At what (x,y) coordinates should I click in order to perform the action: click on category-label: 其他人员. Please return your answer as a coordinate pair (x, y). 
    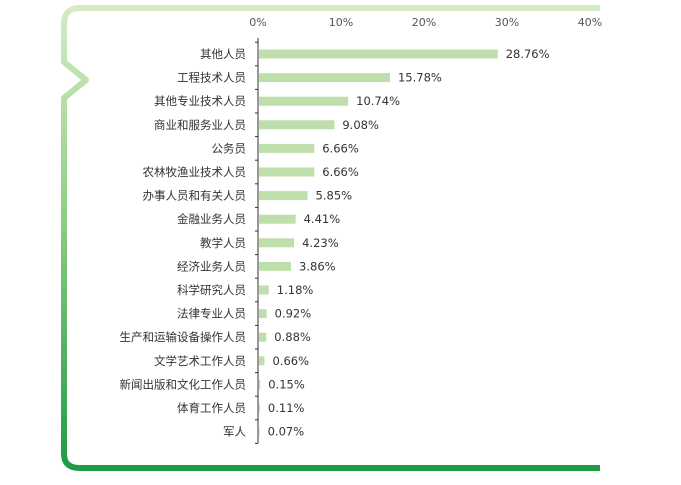
    Looking at the image, I should click on (223, 54).